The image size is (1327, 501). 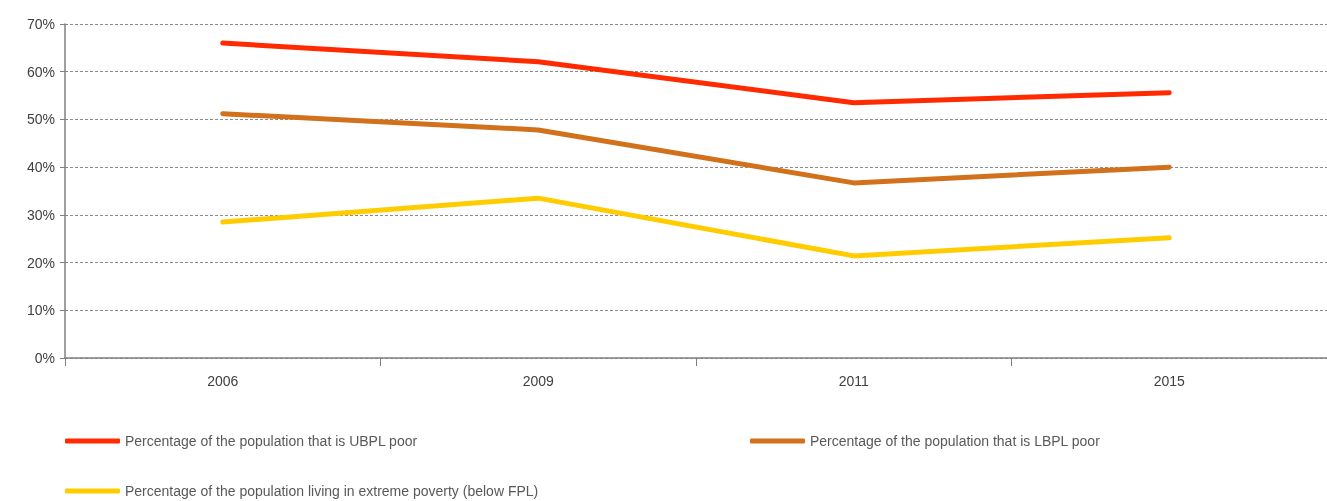 What do you see at coordinates (40, 24) in the screenshot?
I see `y-tick-label: 70%` at bounding box center [40, 24].